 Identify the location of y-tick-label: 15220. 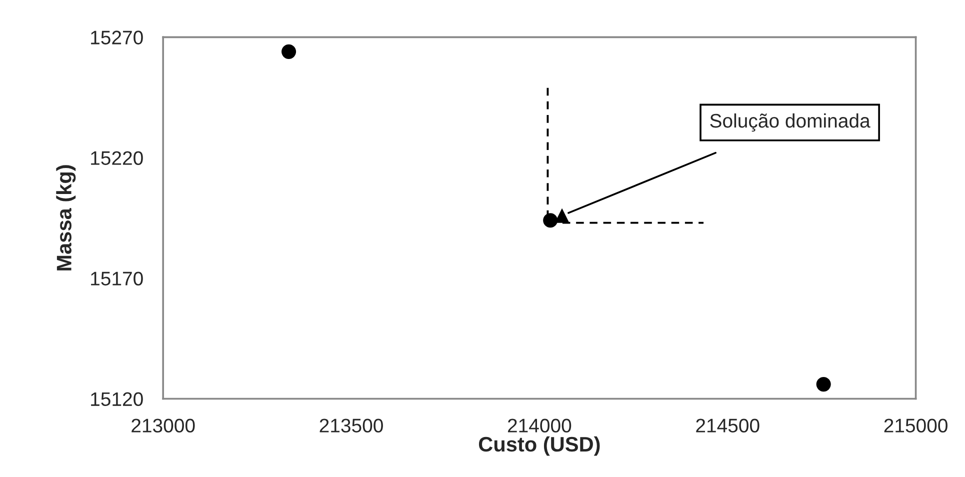
(117, 158).